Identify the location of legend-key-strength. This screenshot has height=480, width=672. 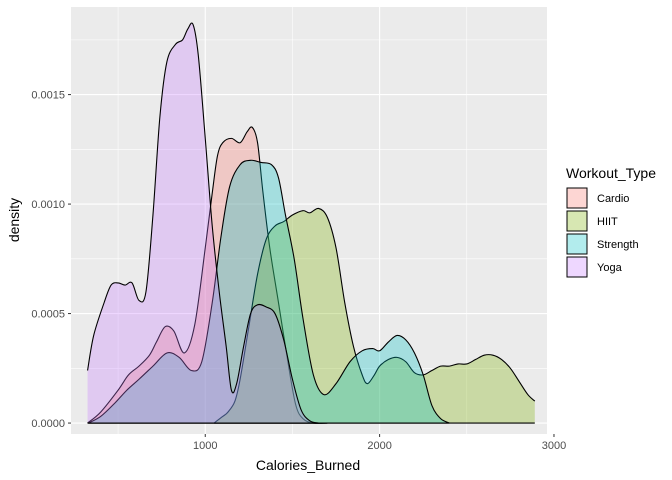
(577, 244).